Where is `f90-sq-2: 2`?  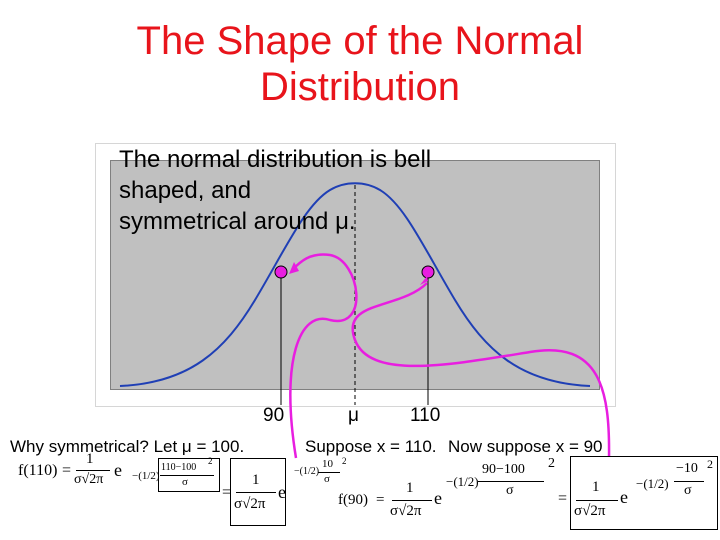 f90-sq-2: 2 is located at coordinates (710, 464).